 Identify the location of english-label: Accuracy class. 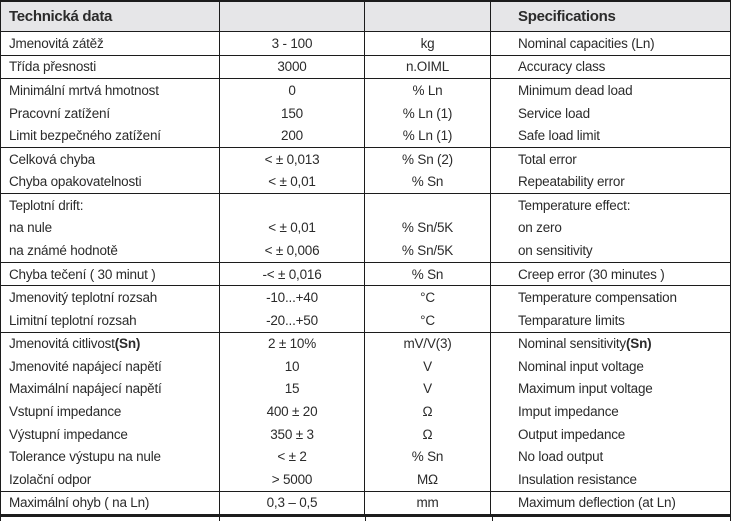
(562, 67).